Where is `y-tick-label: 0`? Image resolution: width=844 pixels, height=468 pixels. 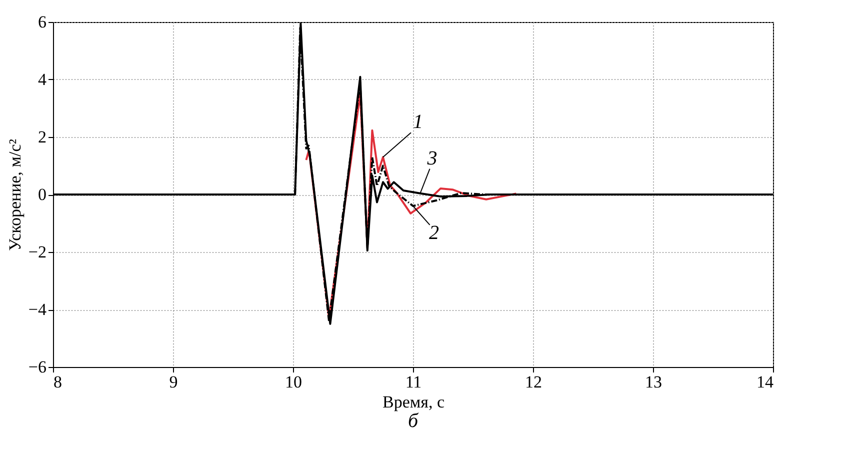
y-tick-label: 0 is located at coordinates (42, 194).